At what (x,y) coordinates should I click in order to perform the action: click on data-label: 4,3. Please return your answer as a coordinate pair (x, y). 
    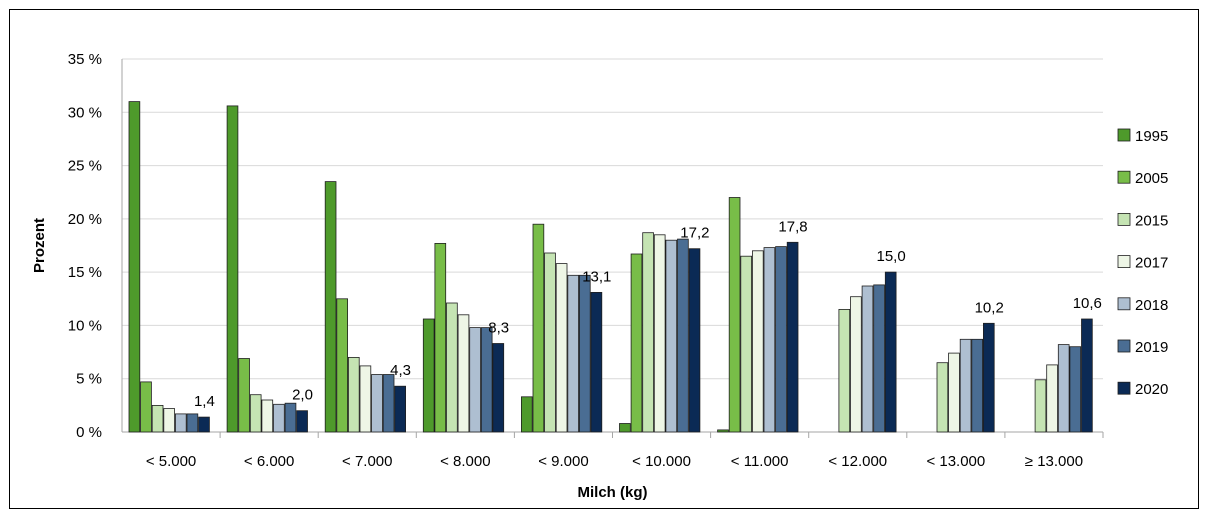
    Looking at the image, I should click on (400, 370).